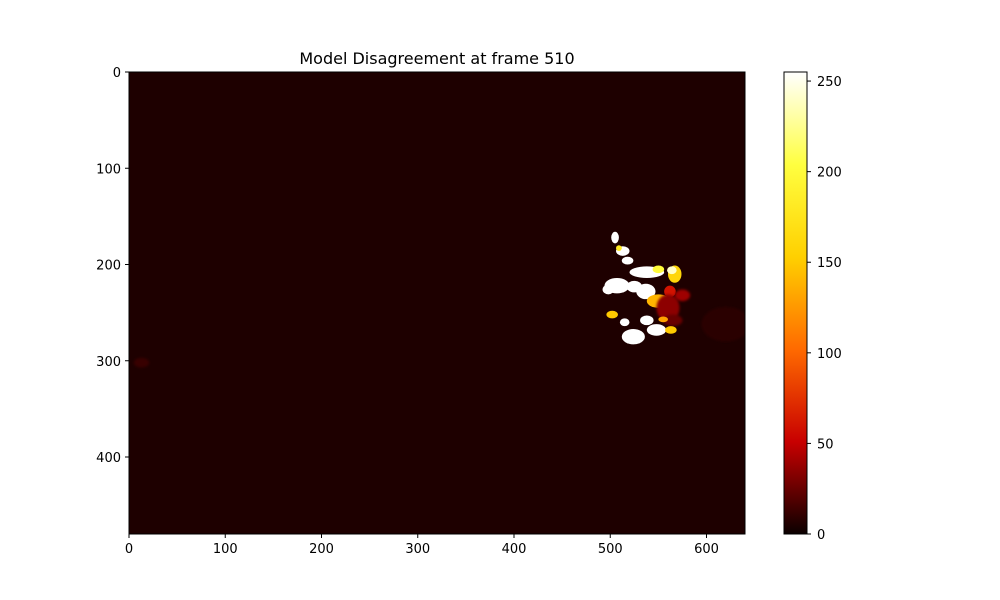  I want to click on colorbar-tick-label: 0, so click(821, 535).